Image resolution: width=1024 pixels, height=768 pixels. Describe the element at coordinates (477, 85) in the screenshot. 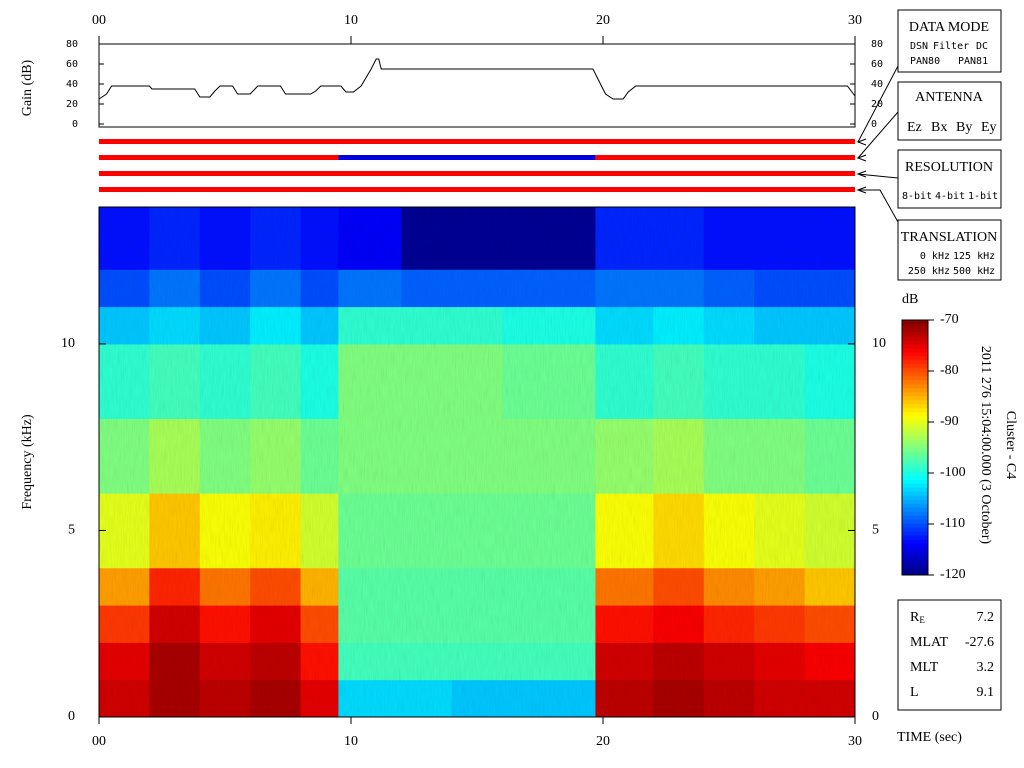

I see `gain-frame` at that location.